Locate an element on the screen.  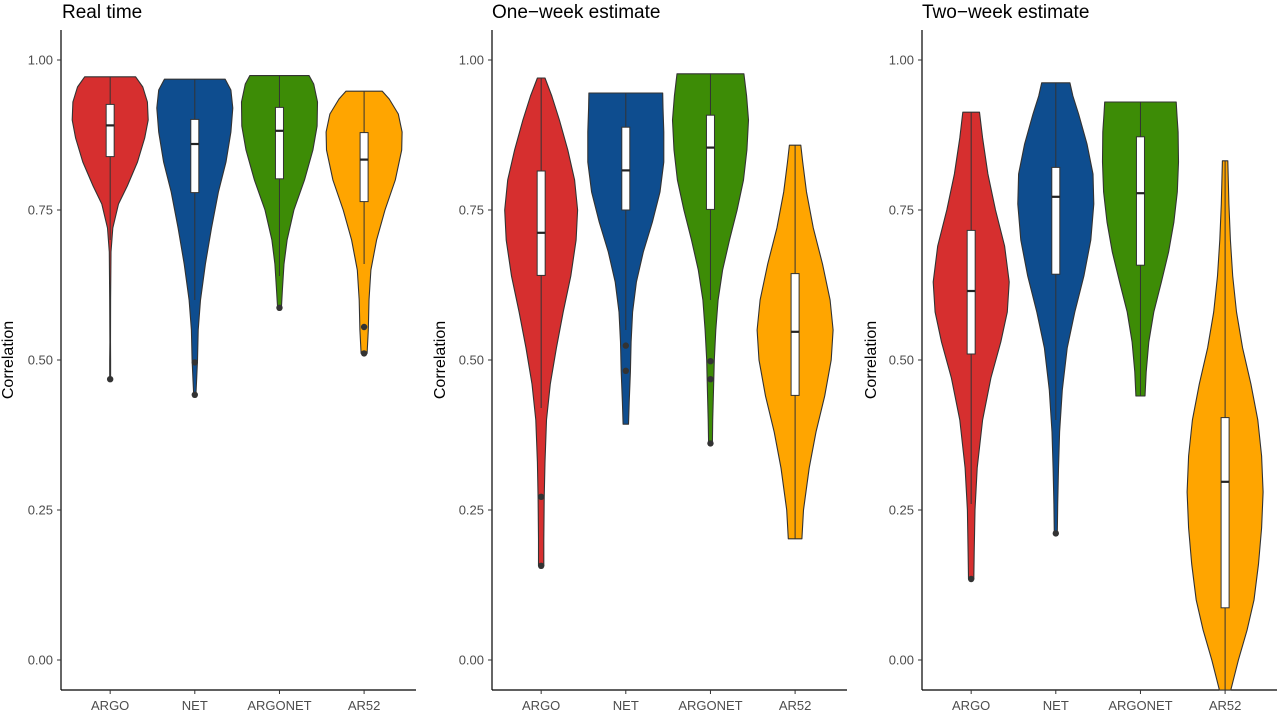
panel-title: One−week estimate is located at coordinates (576, 12).